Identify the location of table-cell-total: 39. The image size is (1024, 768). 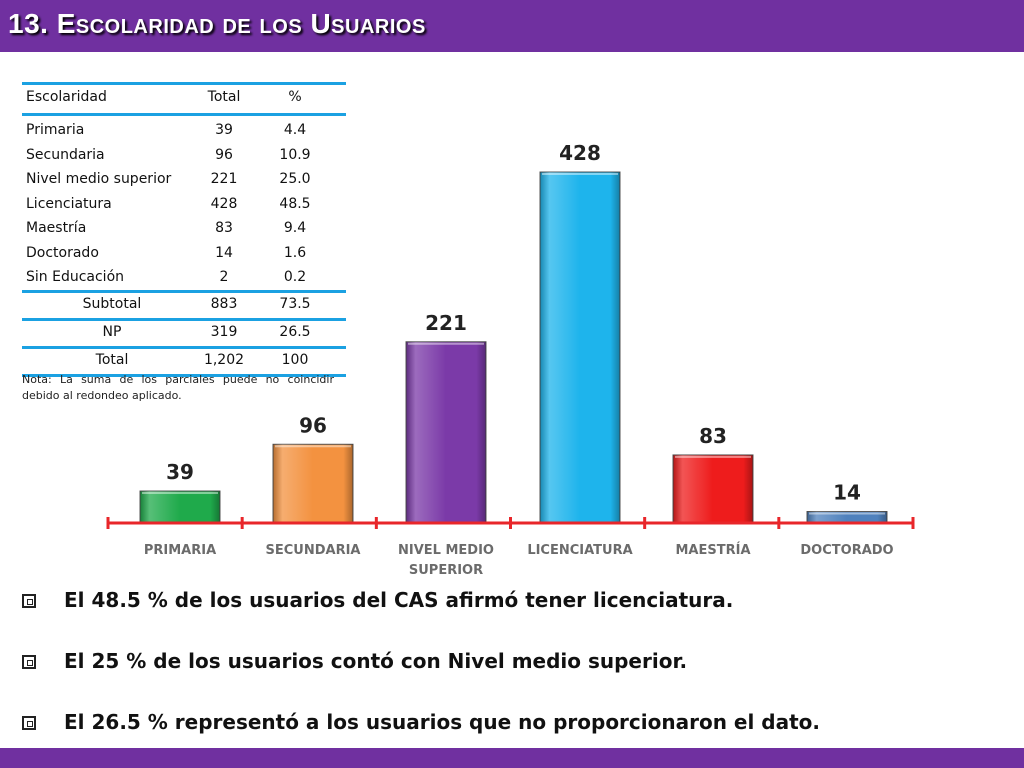
(224, 130).